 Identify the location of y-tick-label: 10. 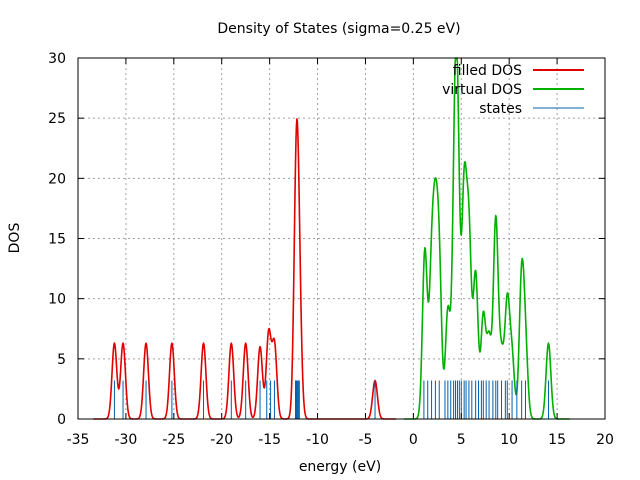
(57, 300).